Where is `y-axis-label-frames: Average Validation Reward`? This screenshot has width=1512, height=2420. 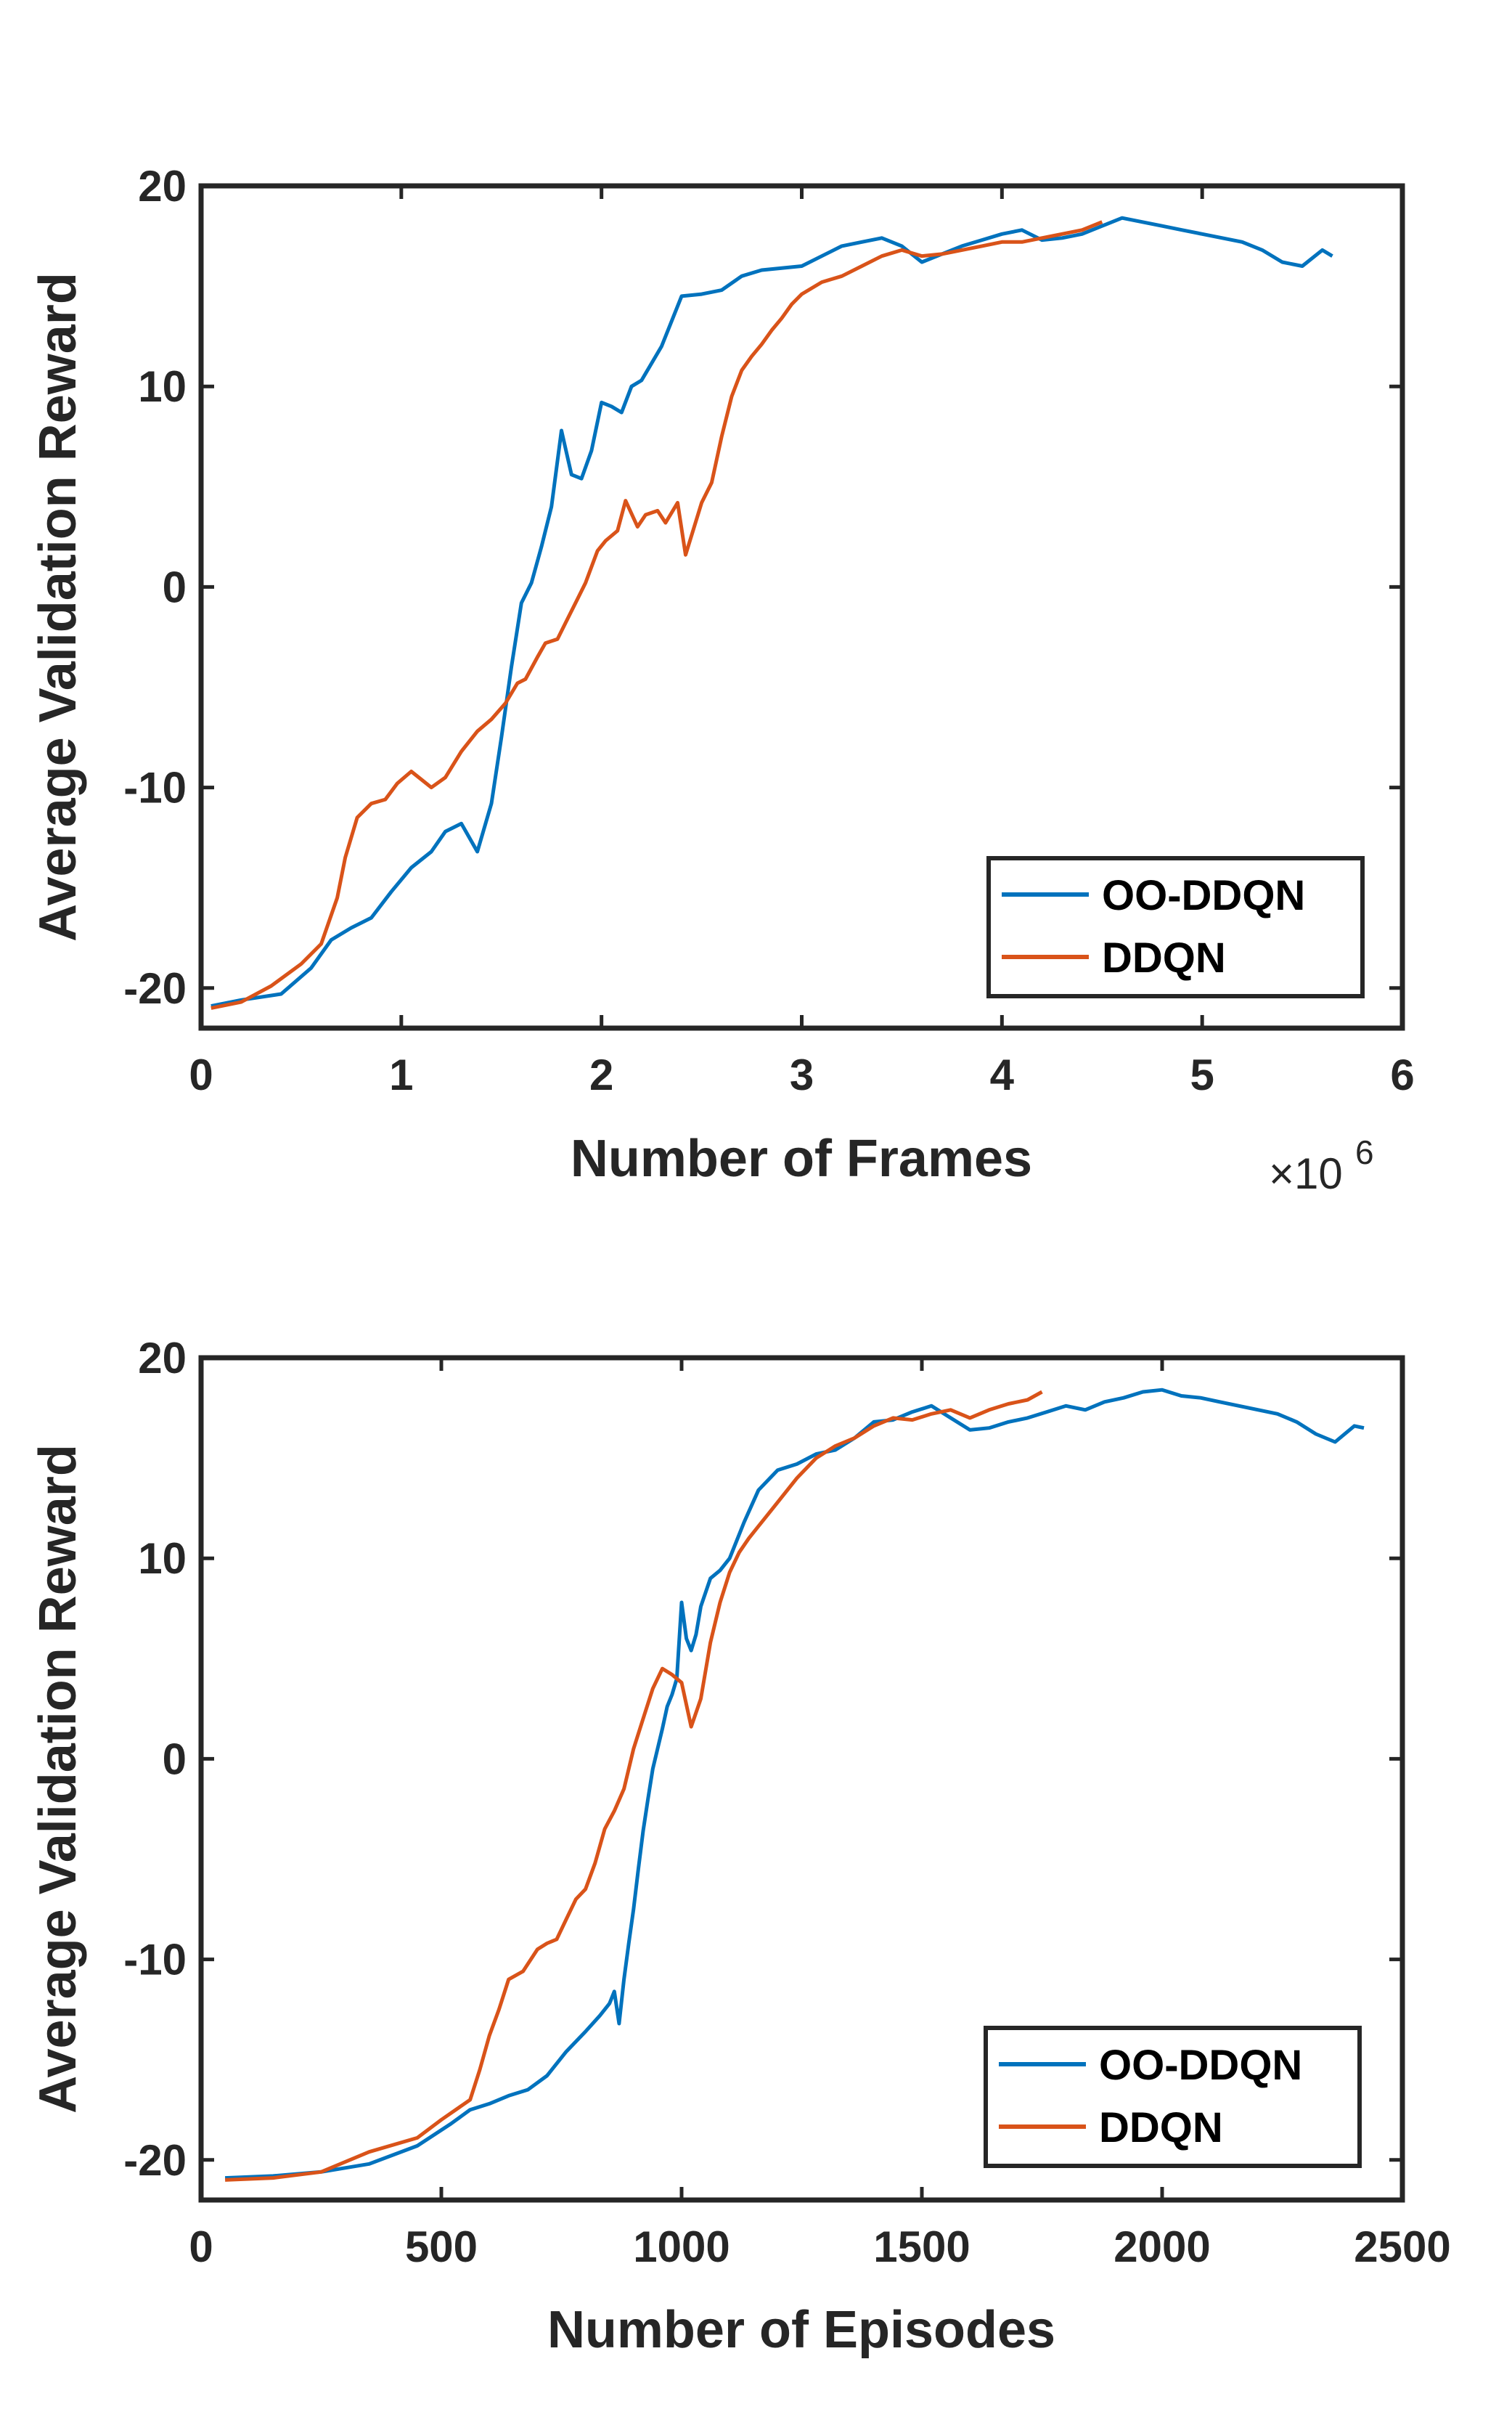 y-axis-label-frames: Average Validation Reward is located at coordinates (58, 607).